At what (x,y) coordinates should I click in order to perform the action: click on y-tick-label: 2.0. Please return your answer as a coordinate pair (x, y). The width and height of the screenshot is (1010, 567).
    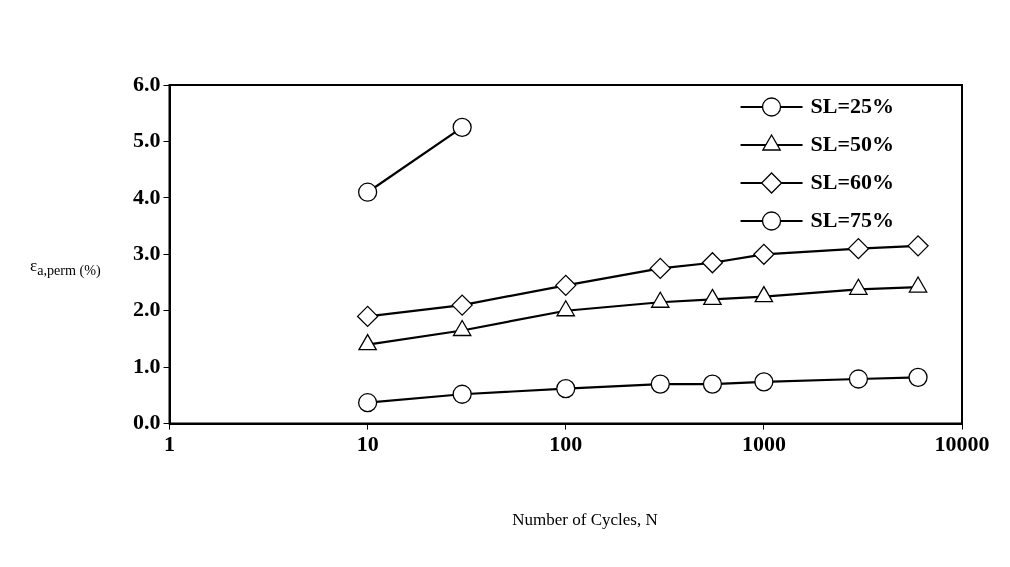
    Looking at the image, I should click on (147, 309).